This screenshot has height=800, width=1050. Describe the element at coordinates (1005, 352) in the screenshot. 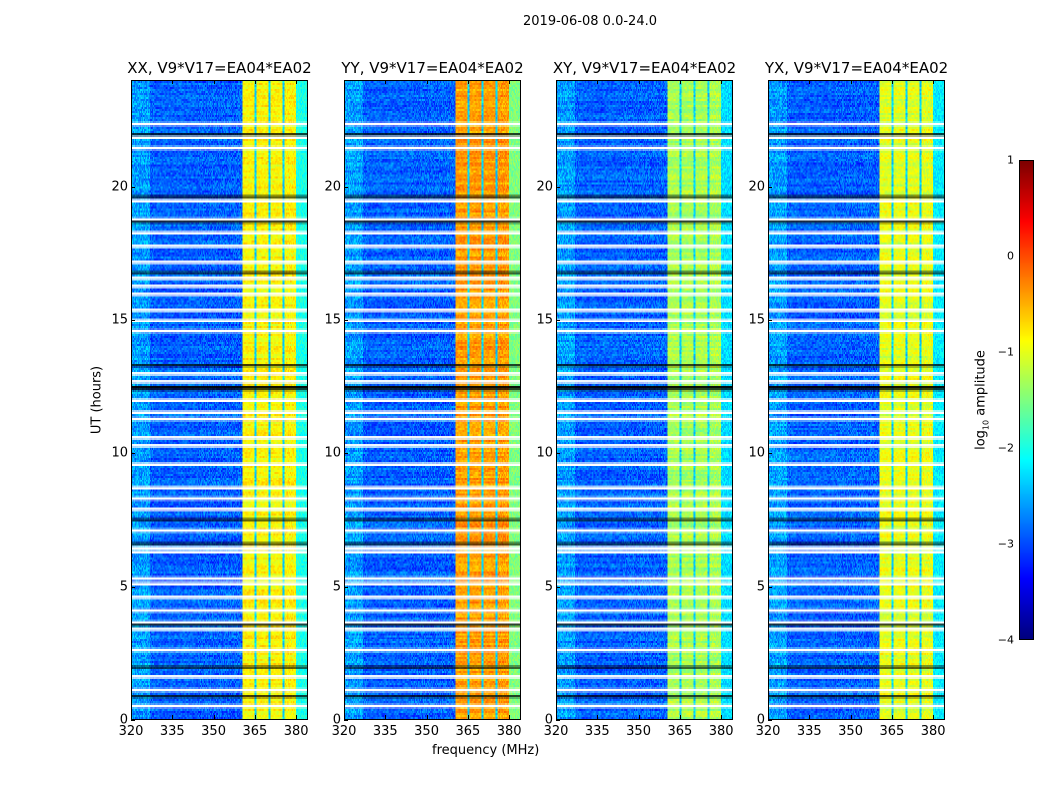

I see `colorbar-tick-label: −1` at that location.